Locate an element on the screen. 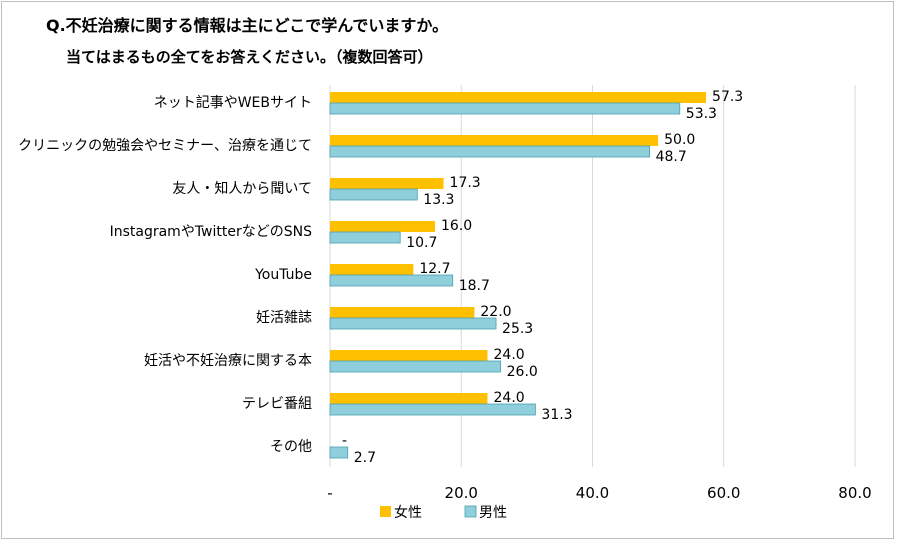 The height and width of the screenshot is (542, 897). category-label: クリニックの勉強会やセミナー、治療を通じて is located at coordinates (165, 145).